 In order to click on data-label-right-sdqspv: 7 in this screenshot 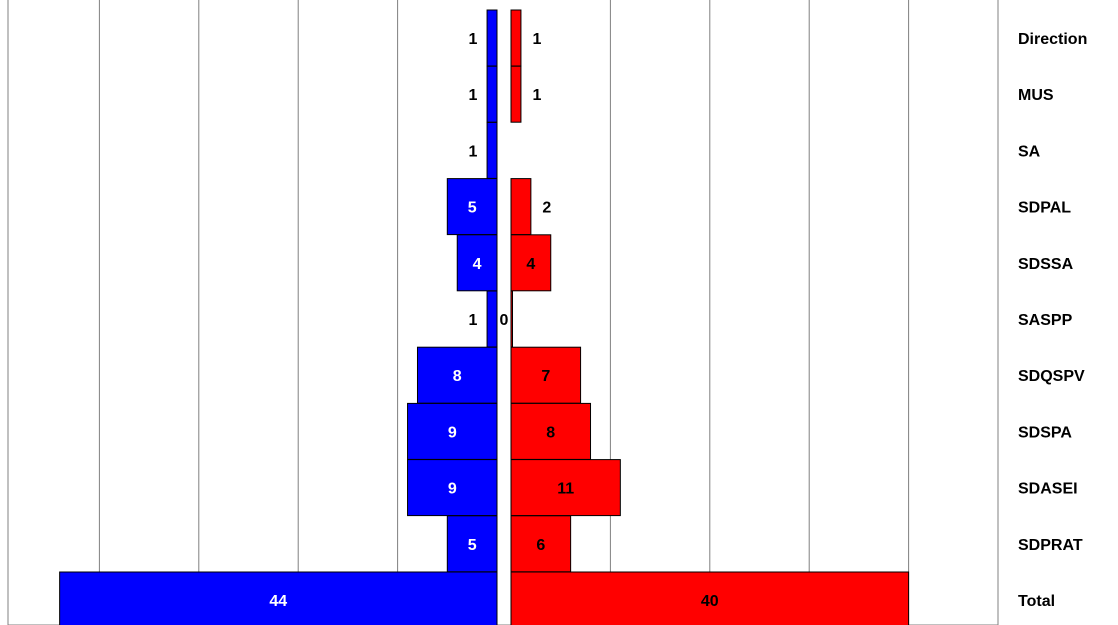, I will do `click(545, 376)`.